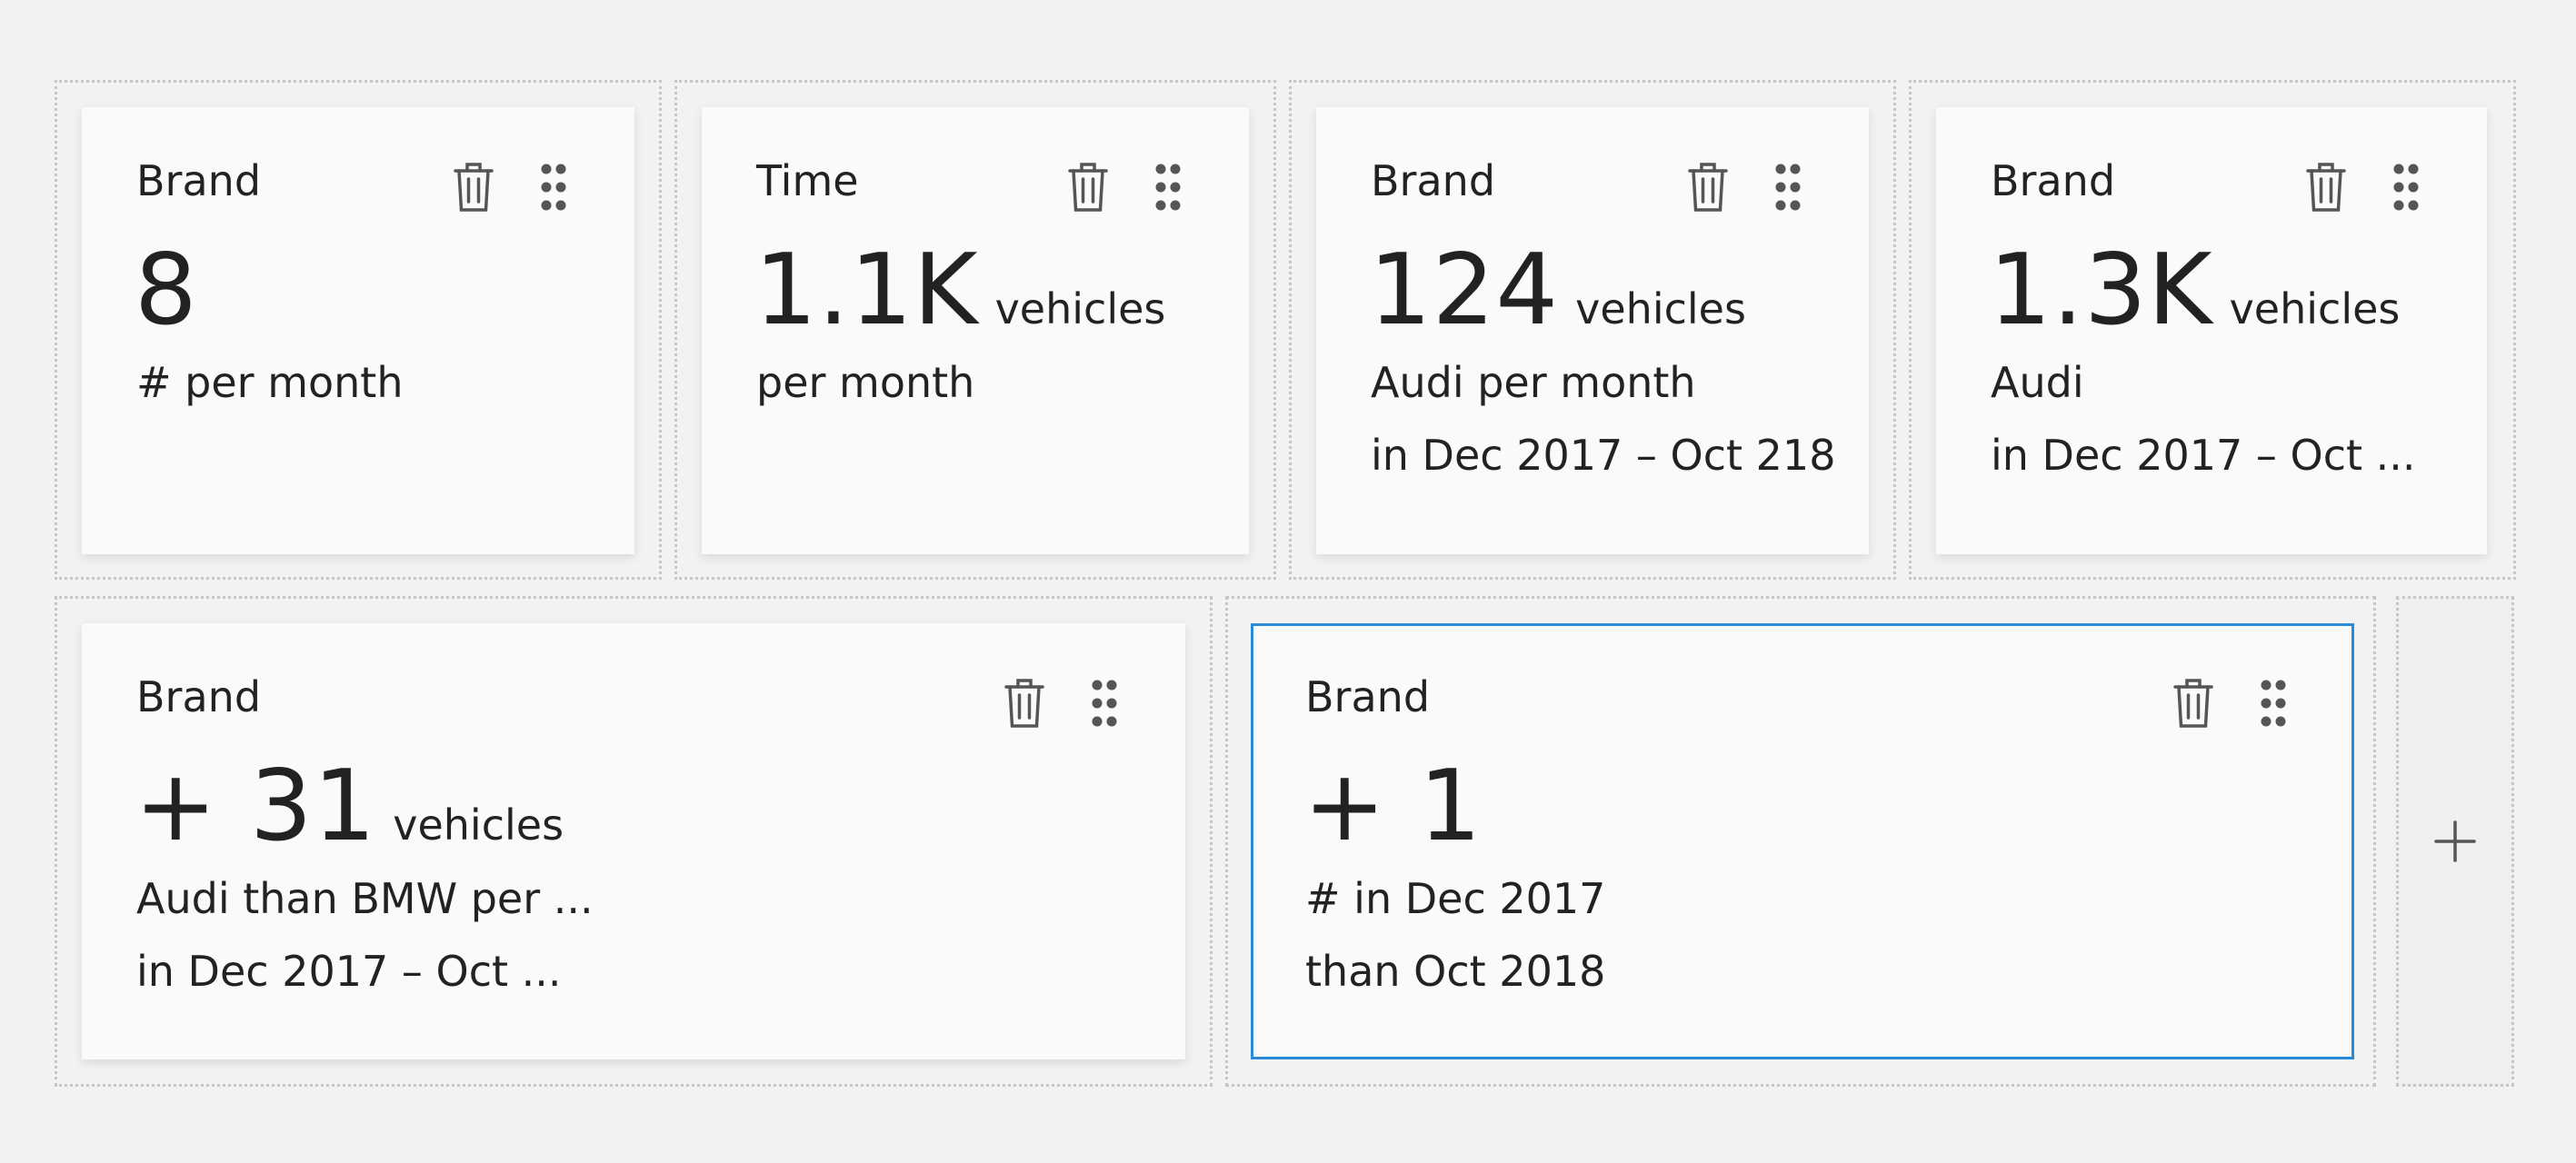 The image size is (2576, 1163). I want to click on metric-value-row: 1.3K vehicles, so click(2194, 291).